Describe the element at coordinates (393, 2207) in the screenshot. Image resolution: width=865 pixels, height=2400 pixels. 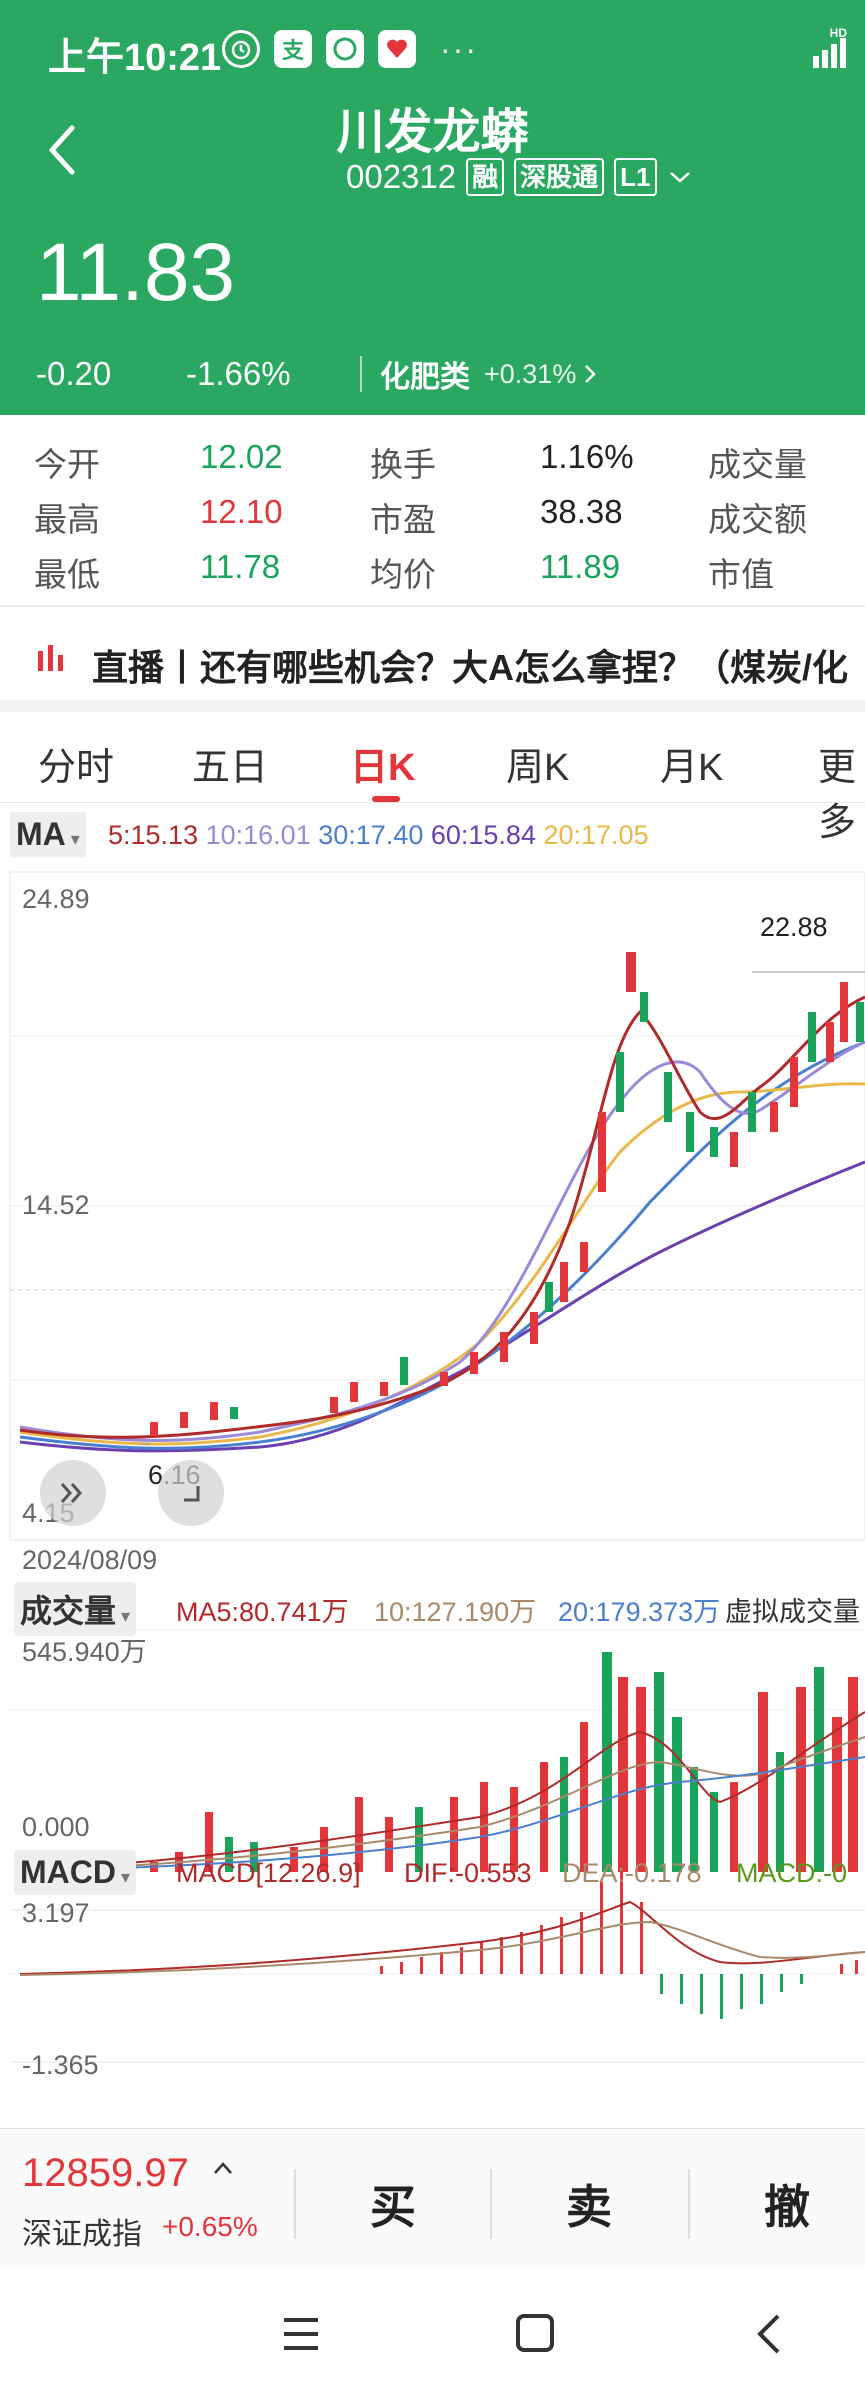
I see `buy-button: 买` at that location.